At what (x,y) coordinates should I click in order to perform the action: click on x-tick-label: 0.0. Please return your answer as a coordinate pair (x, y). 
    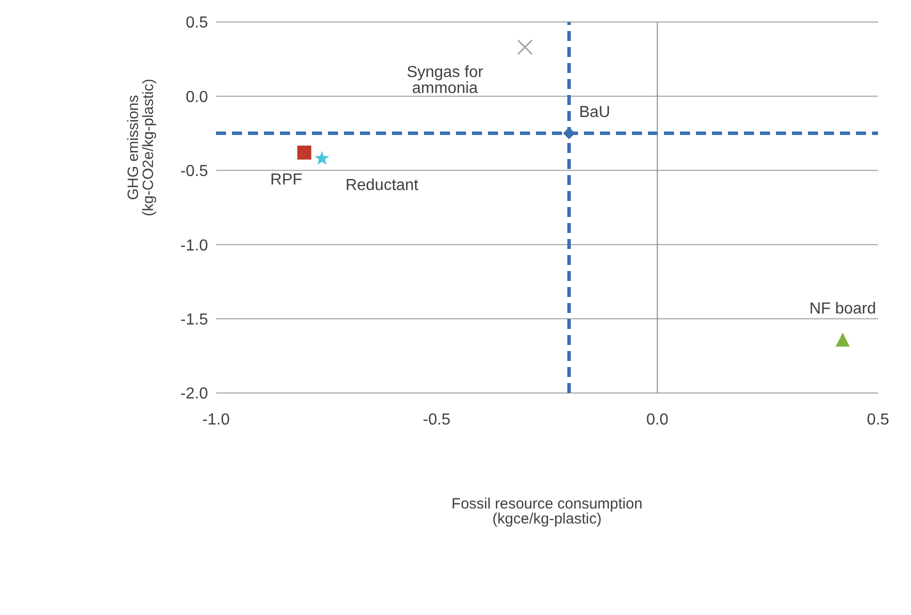
    Looking at the image, I should click on (657, 419).